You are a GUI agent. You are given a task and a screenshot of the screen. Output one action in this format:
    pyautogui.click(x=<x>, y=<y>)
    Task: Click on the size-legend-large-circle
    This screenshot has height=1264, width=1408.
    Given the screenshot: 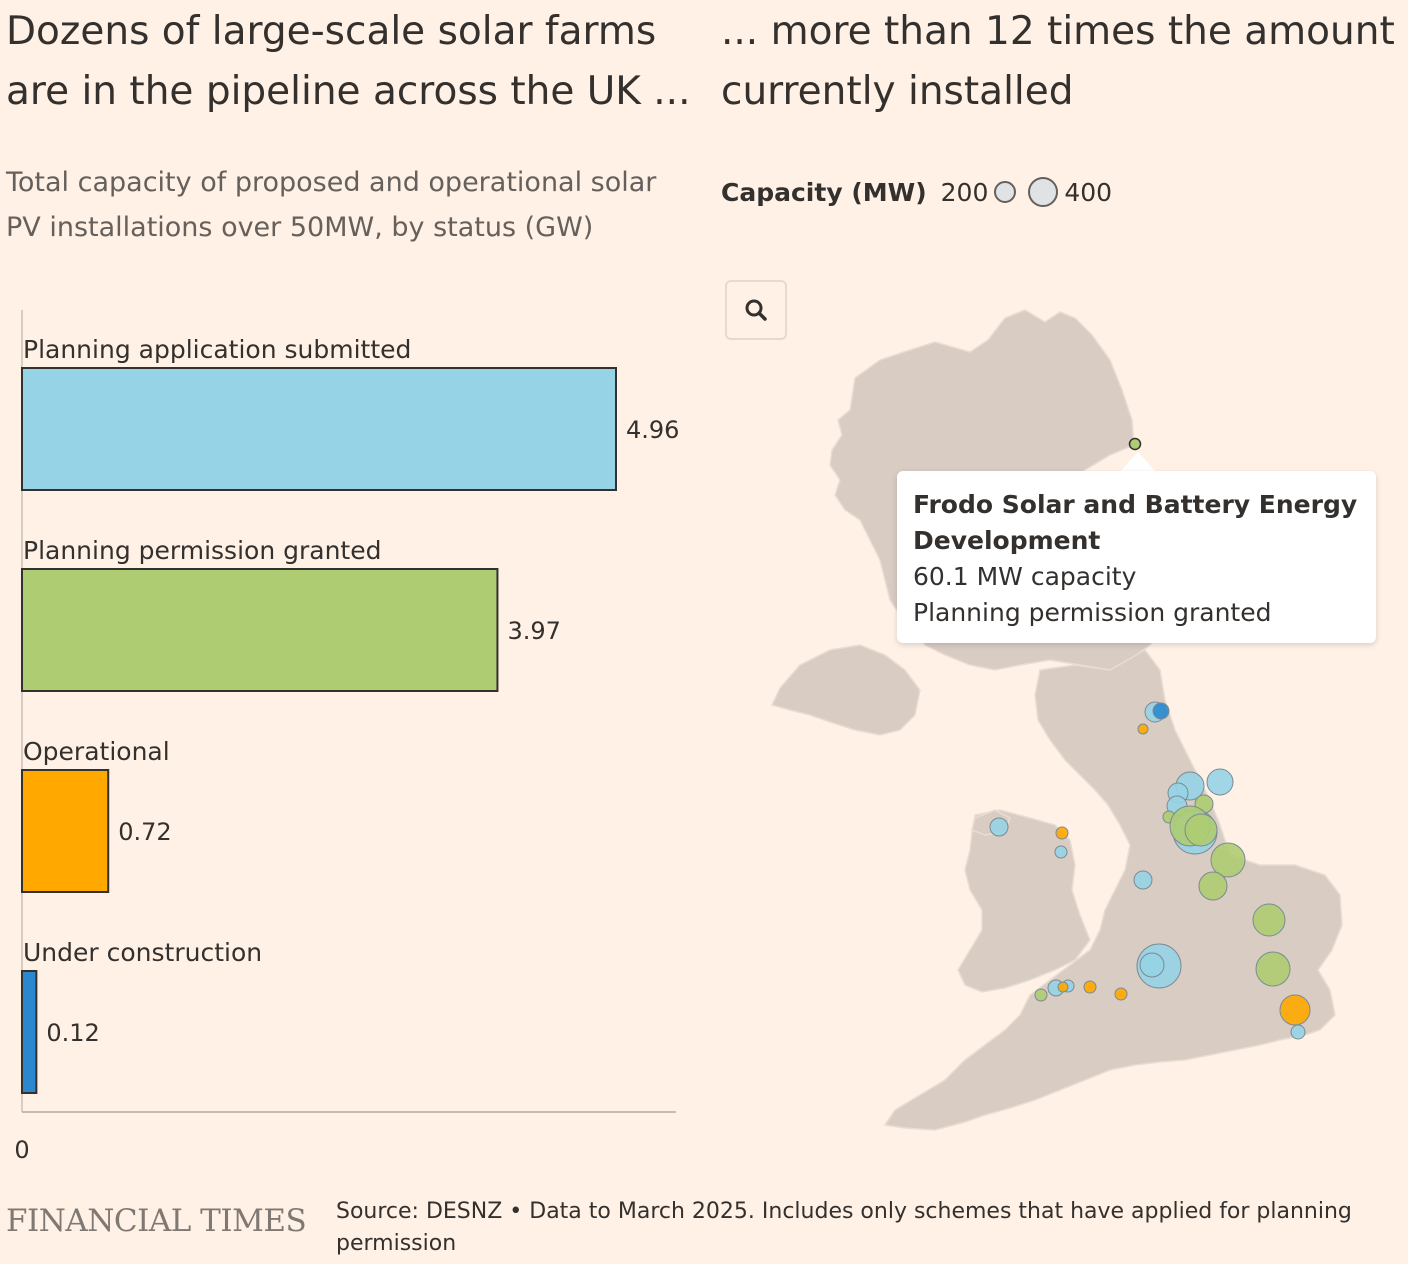 What is the action you would take?
    pyautogui.click(x=1043, y=192)
    